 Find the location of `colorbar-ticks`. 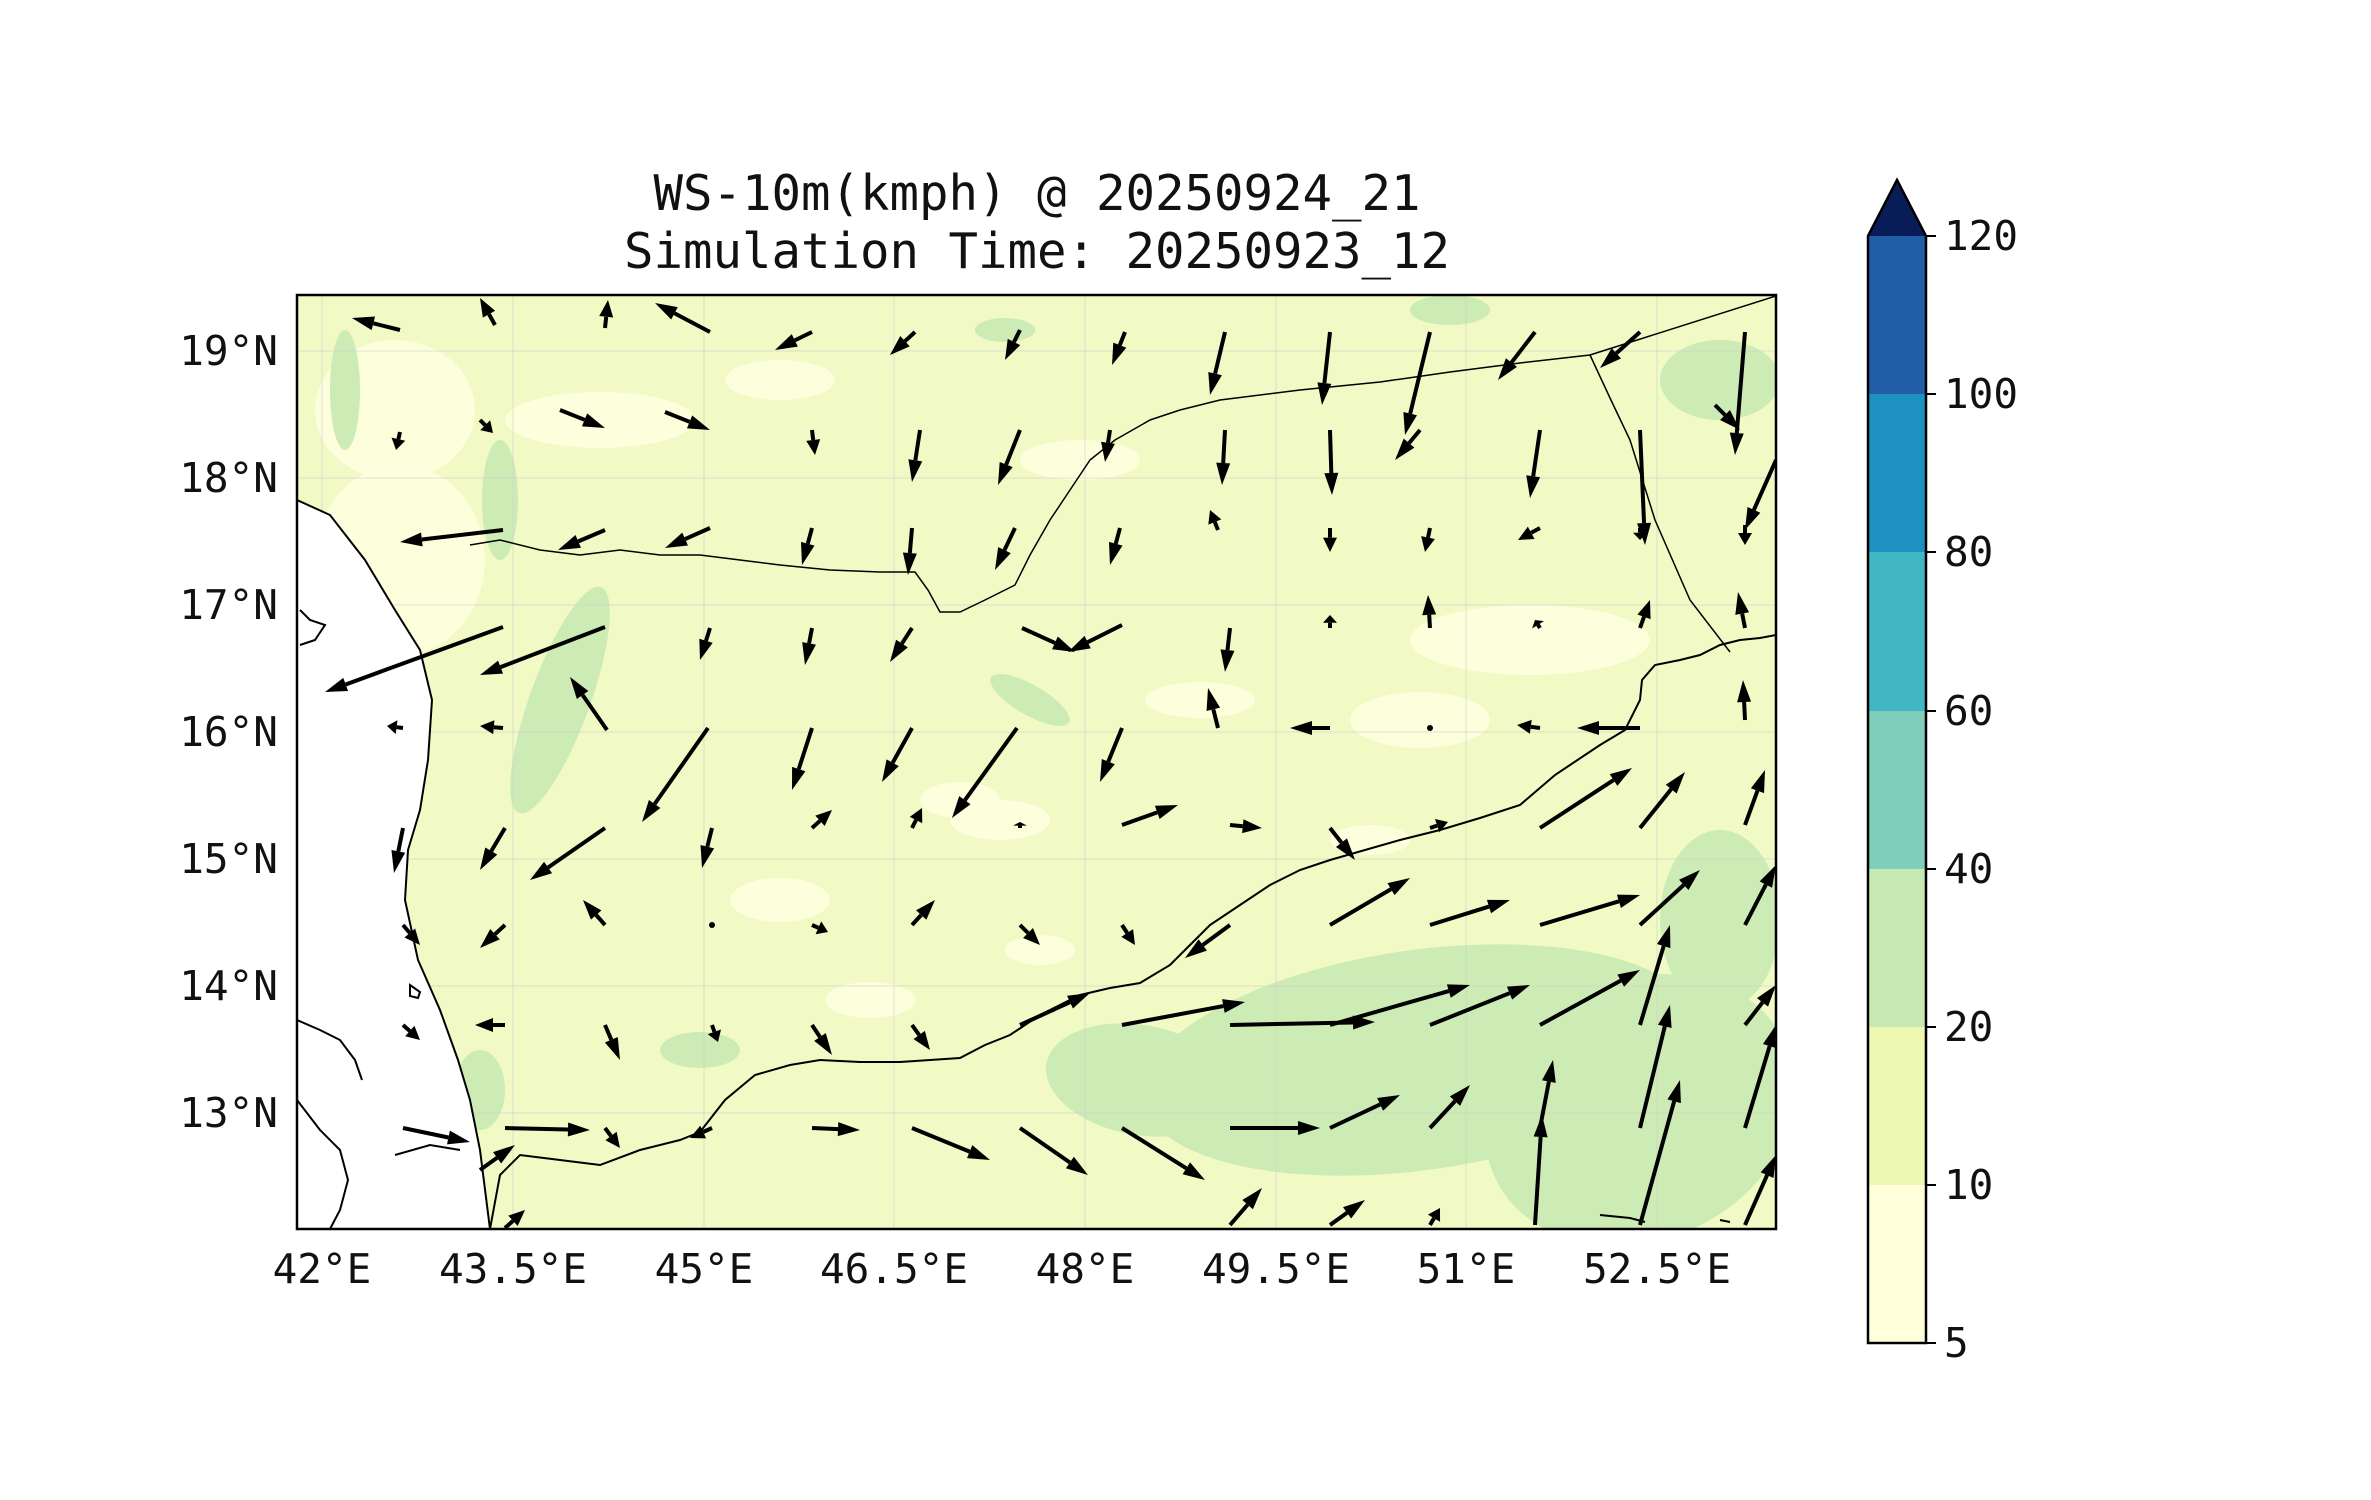

colorbar-ticks is located at coordinates (1931, 789).